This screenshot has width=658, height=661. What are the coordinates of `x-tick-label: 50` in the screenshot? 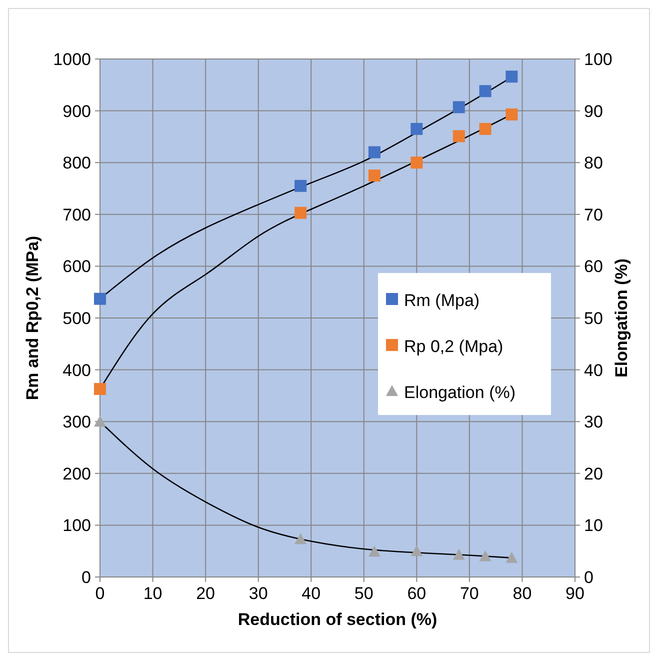 It's located at (364, 593).